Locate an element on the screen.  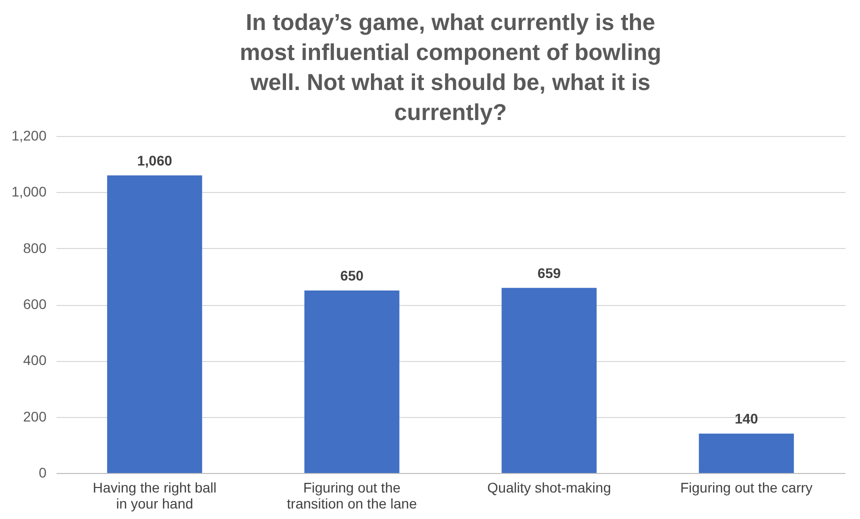
y-tick-label: 400 is located at coordinates (35, 360).